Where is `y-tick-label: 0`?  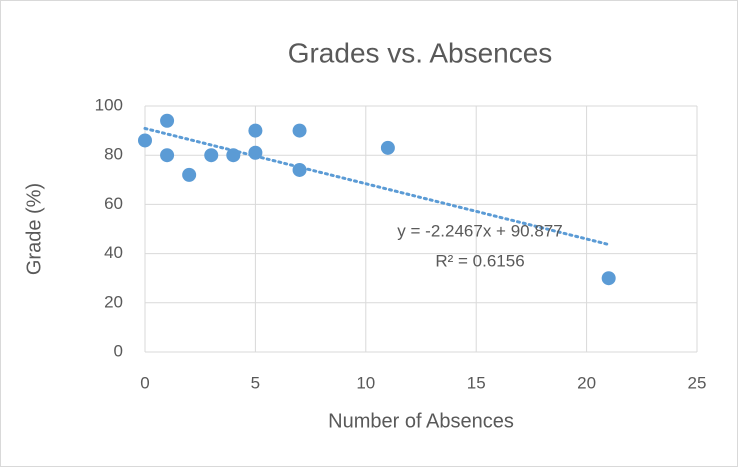
y-tick-label: 0 is located at coordinates (118, 350).